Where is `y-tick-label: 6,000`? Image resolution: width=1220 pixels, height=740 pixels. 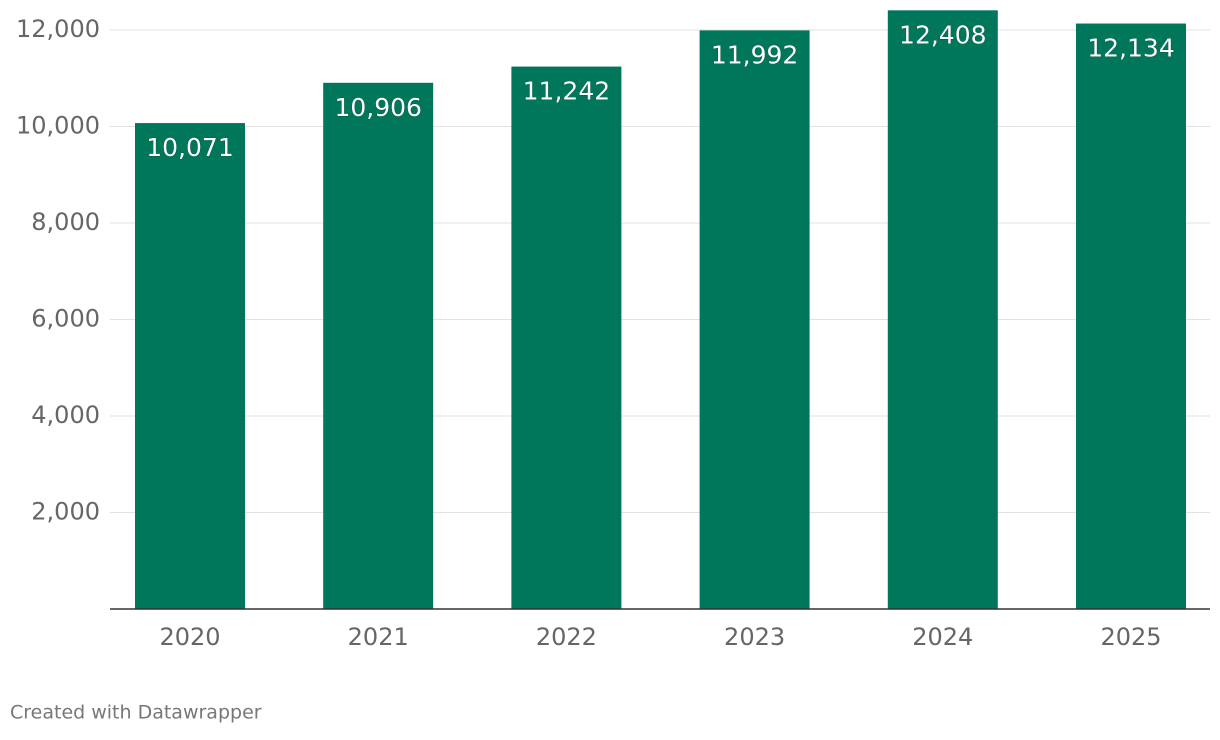 y-tick-label: 6,000 is located at coordinates (65, 319).